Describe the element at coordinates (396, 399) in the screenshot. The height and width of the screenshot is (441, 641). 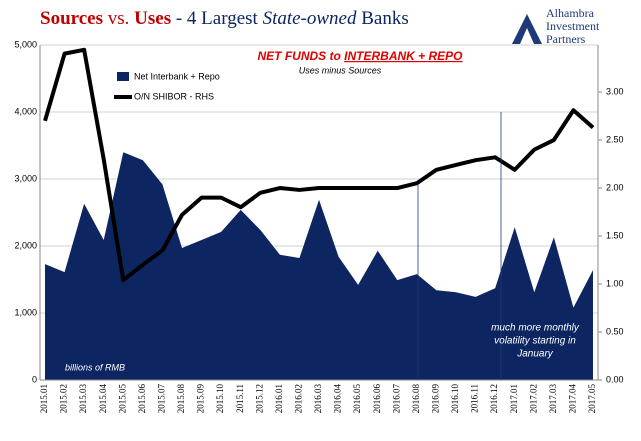
I see `x-tick-label: 2016.07` at that location.